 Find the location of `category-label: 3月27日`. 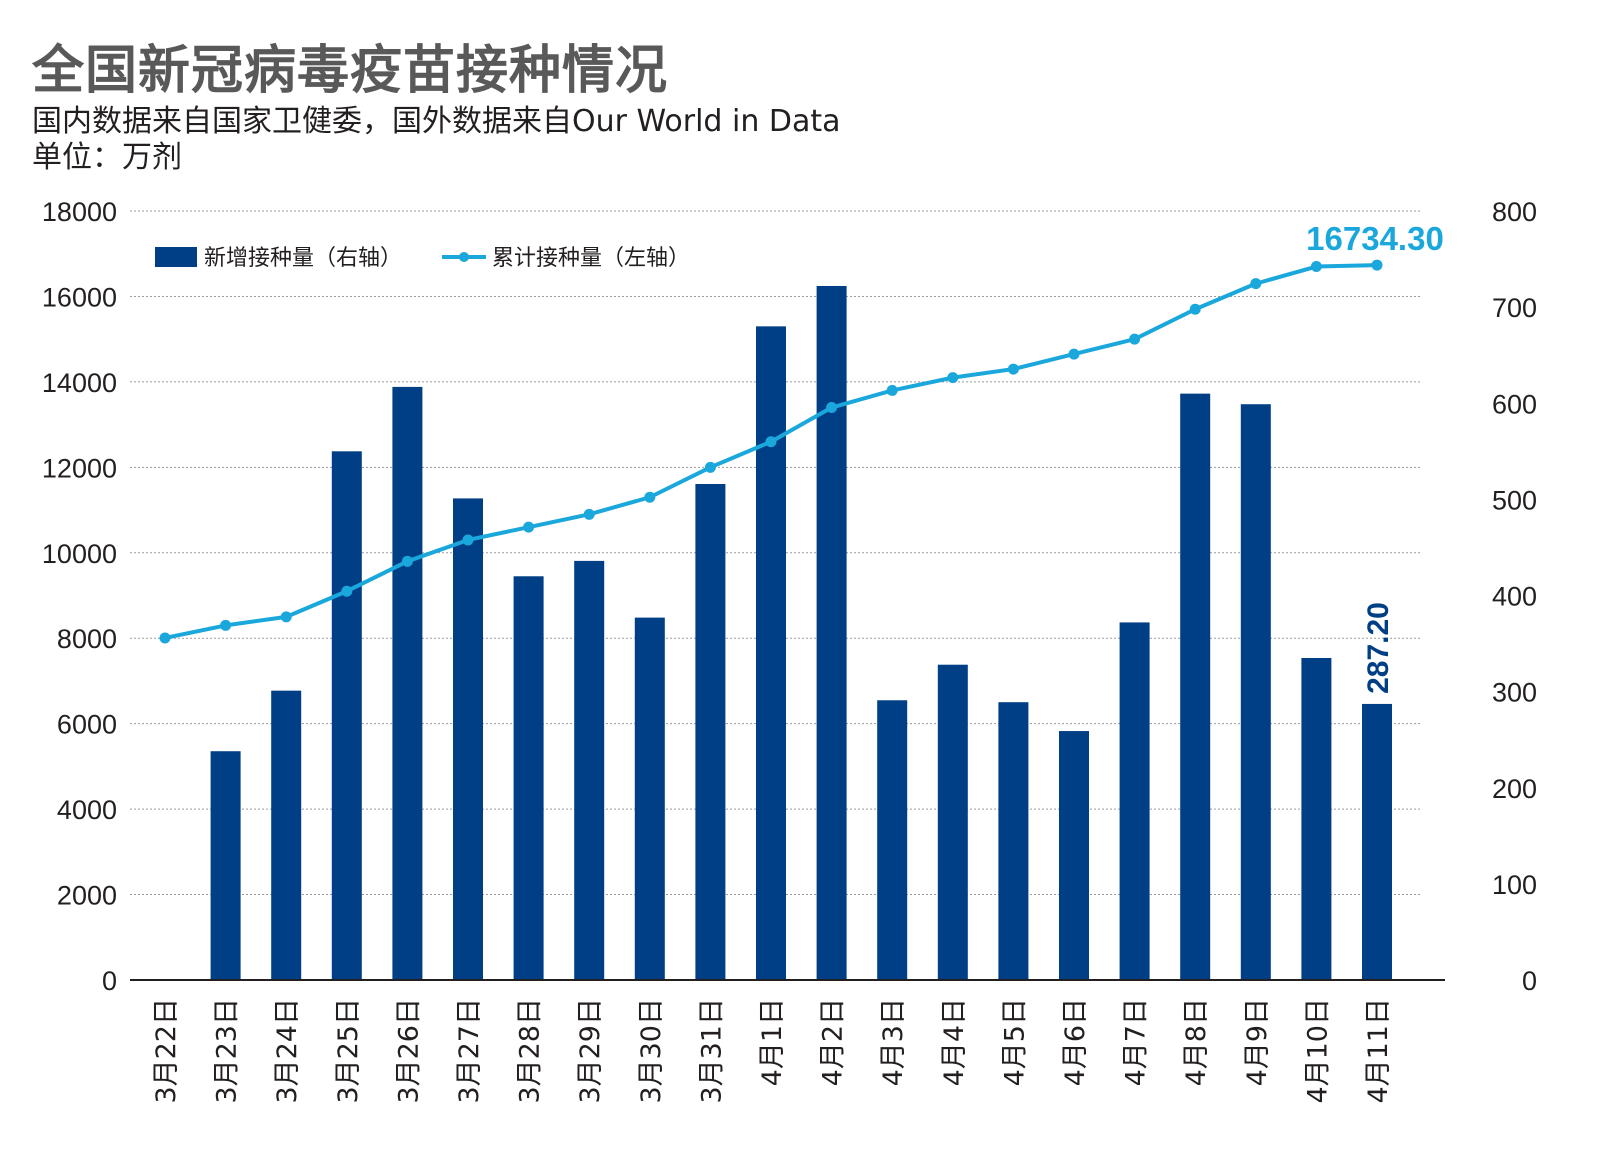

category-label: 3月27日 is located at coordinates (469, 1051).